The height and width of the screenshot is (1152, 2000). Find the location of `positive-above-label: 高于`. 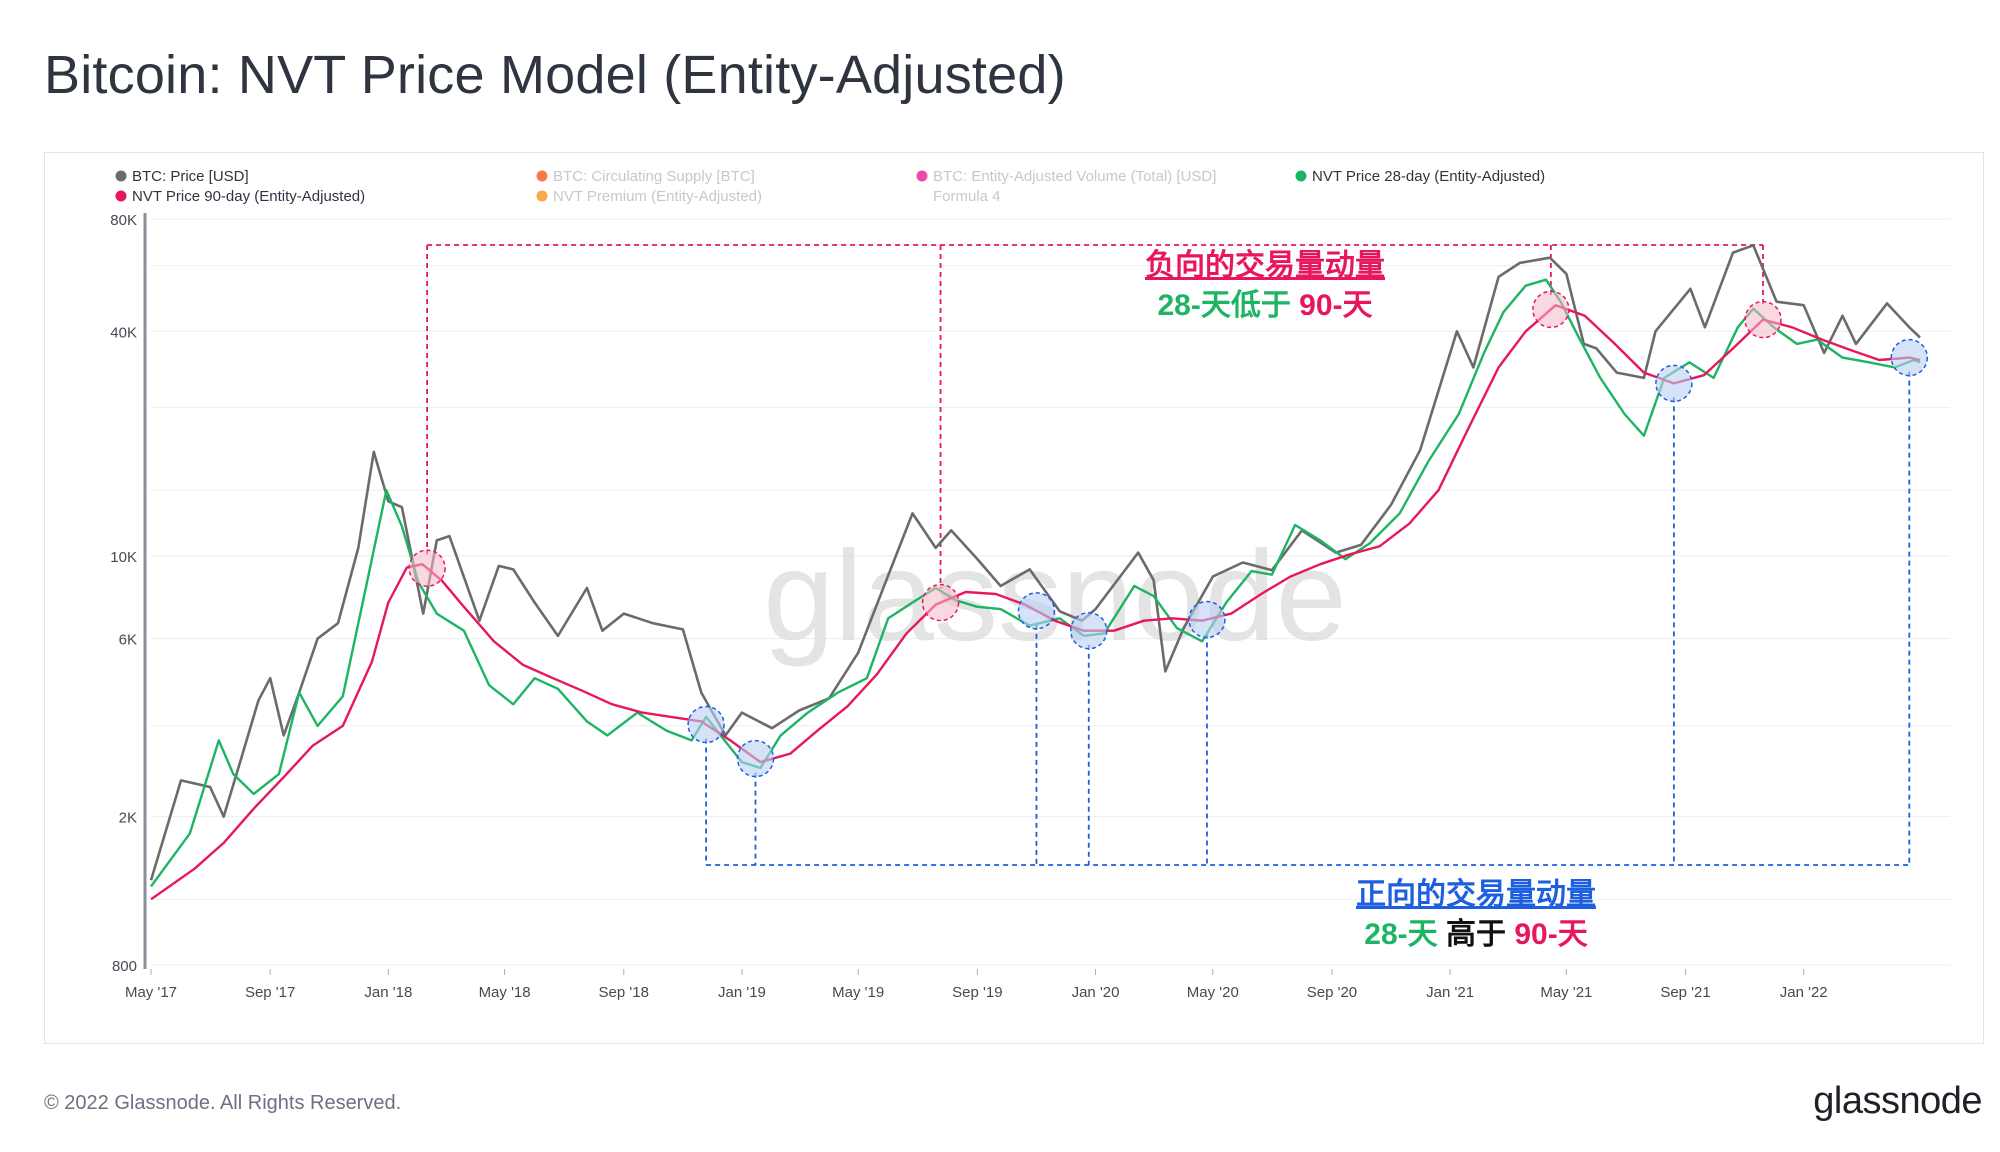

positive-above-label: 高于 is located at coordinates (1480, 934).